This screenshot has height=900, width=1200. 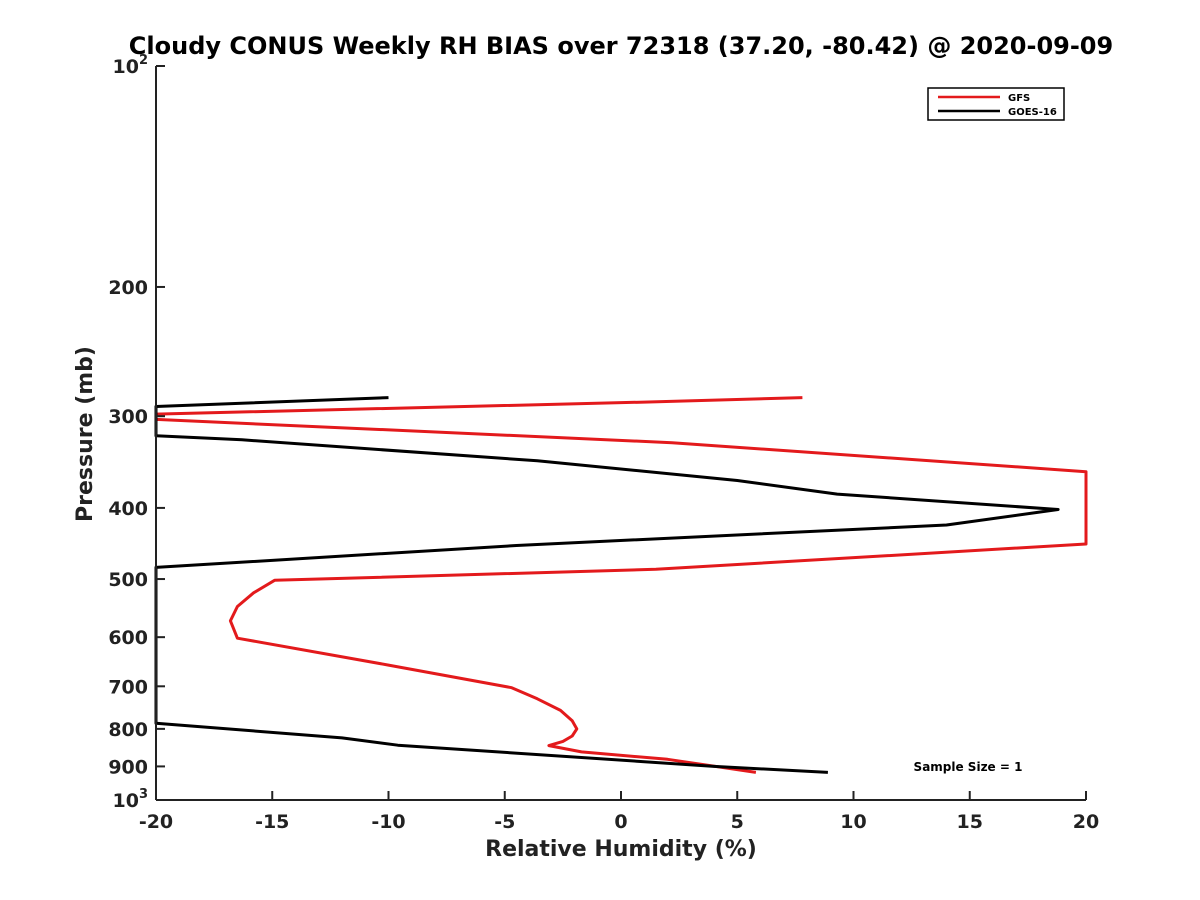 What do you see at coordinates (128, 767) in the screenshot?
I see `y-tick-label: 900` at bounding box center [128, 767].